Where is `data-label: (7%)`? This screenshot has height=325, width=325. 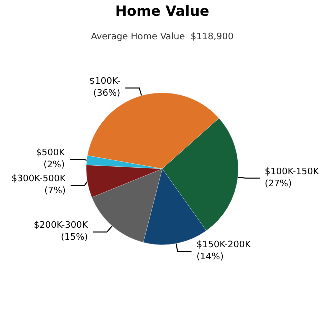 data-label: (7%) is located at coordinates (55, 191).